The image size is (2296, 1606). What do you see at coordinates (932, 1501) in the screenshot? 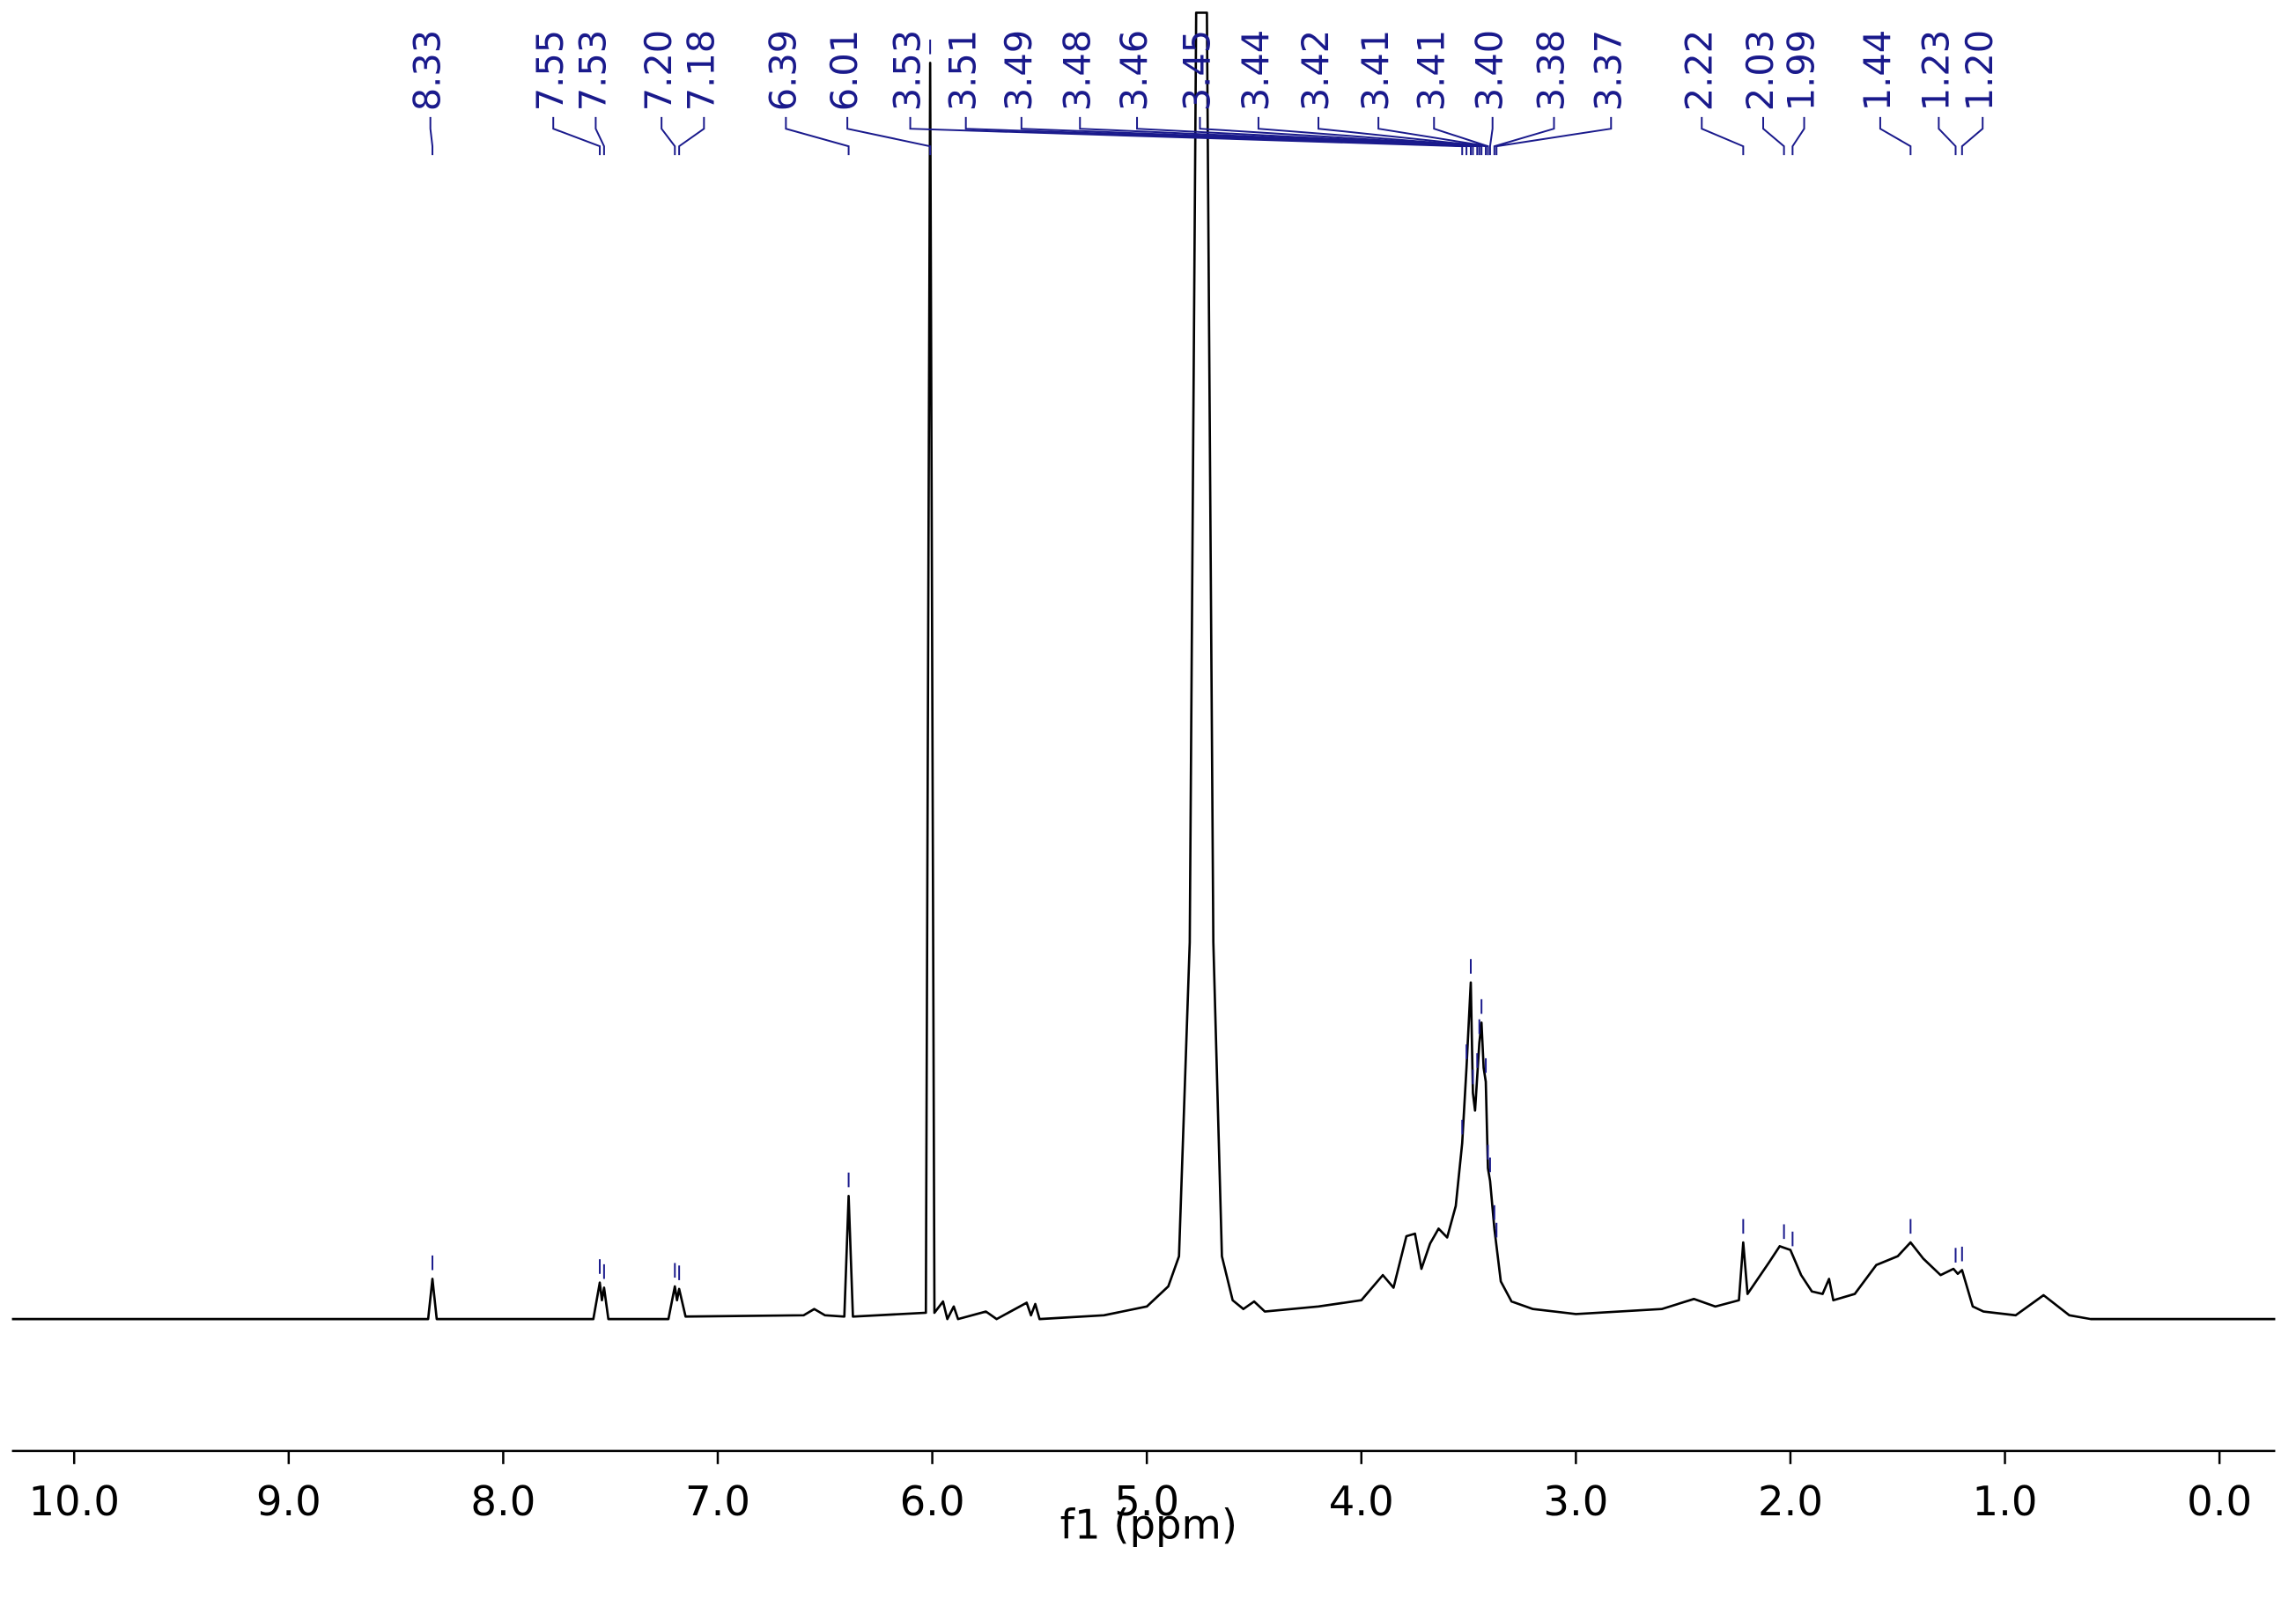
I see `x-tick-label: 6.0` at bounding box center [932, 1501].